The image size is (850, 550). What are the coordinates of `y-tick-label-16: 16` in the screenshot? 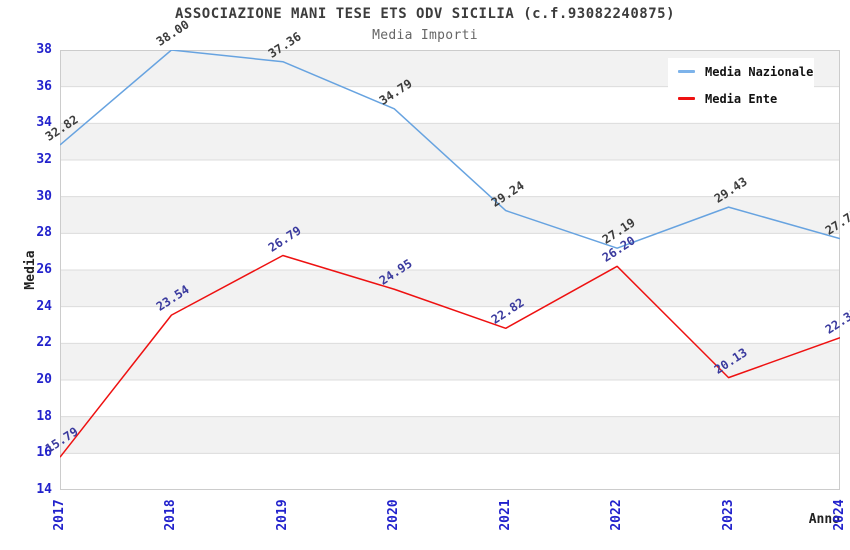 It's located at (44, 453).